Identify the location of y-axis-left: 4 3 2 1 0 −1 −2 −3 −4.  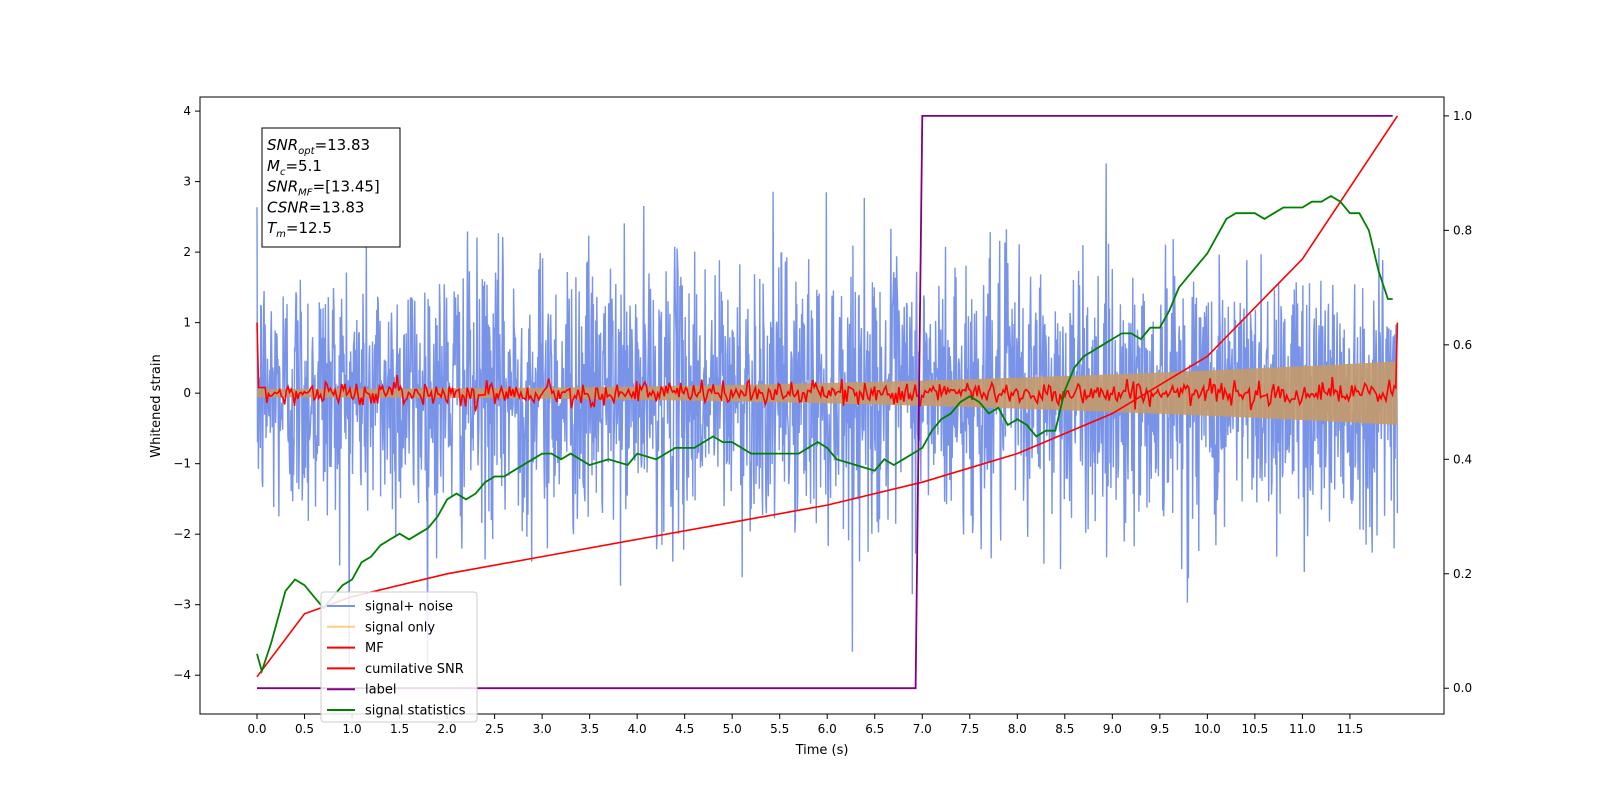
(186, 393).